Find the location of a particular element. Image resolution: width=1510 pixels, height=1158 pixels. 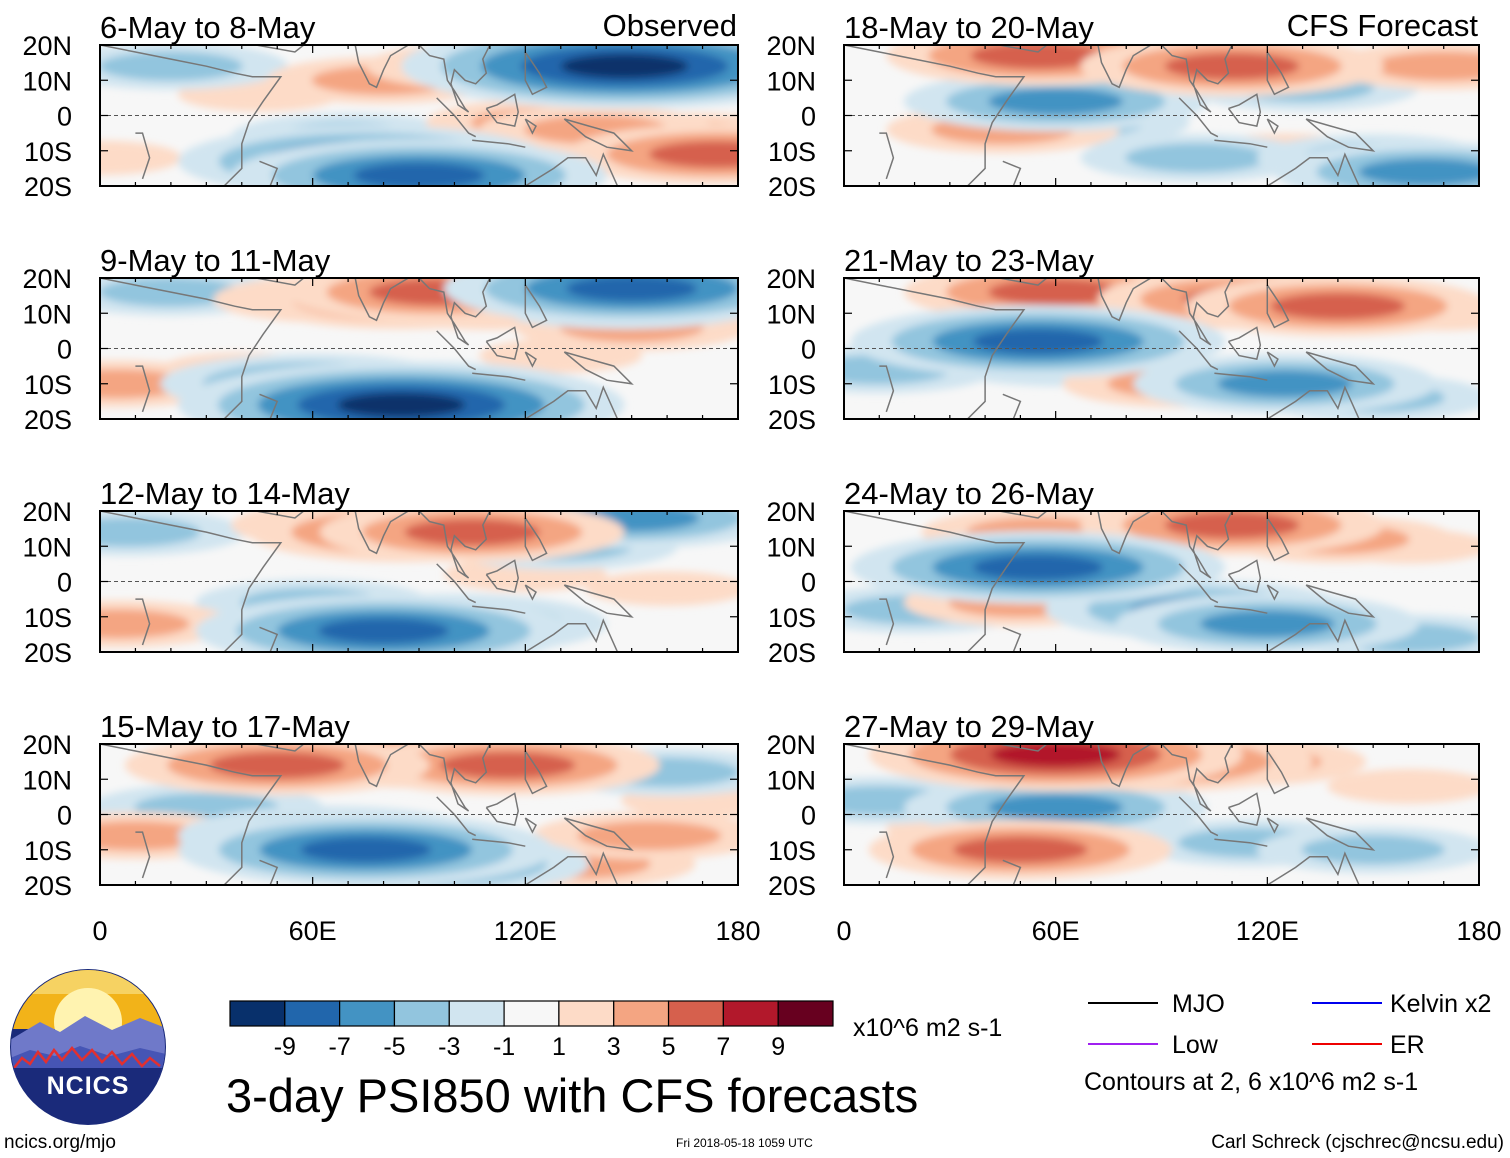

contour-note: Contours at 2, 6 x10^6 m2 s-1 is located at coordinates (1251, 1082).